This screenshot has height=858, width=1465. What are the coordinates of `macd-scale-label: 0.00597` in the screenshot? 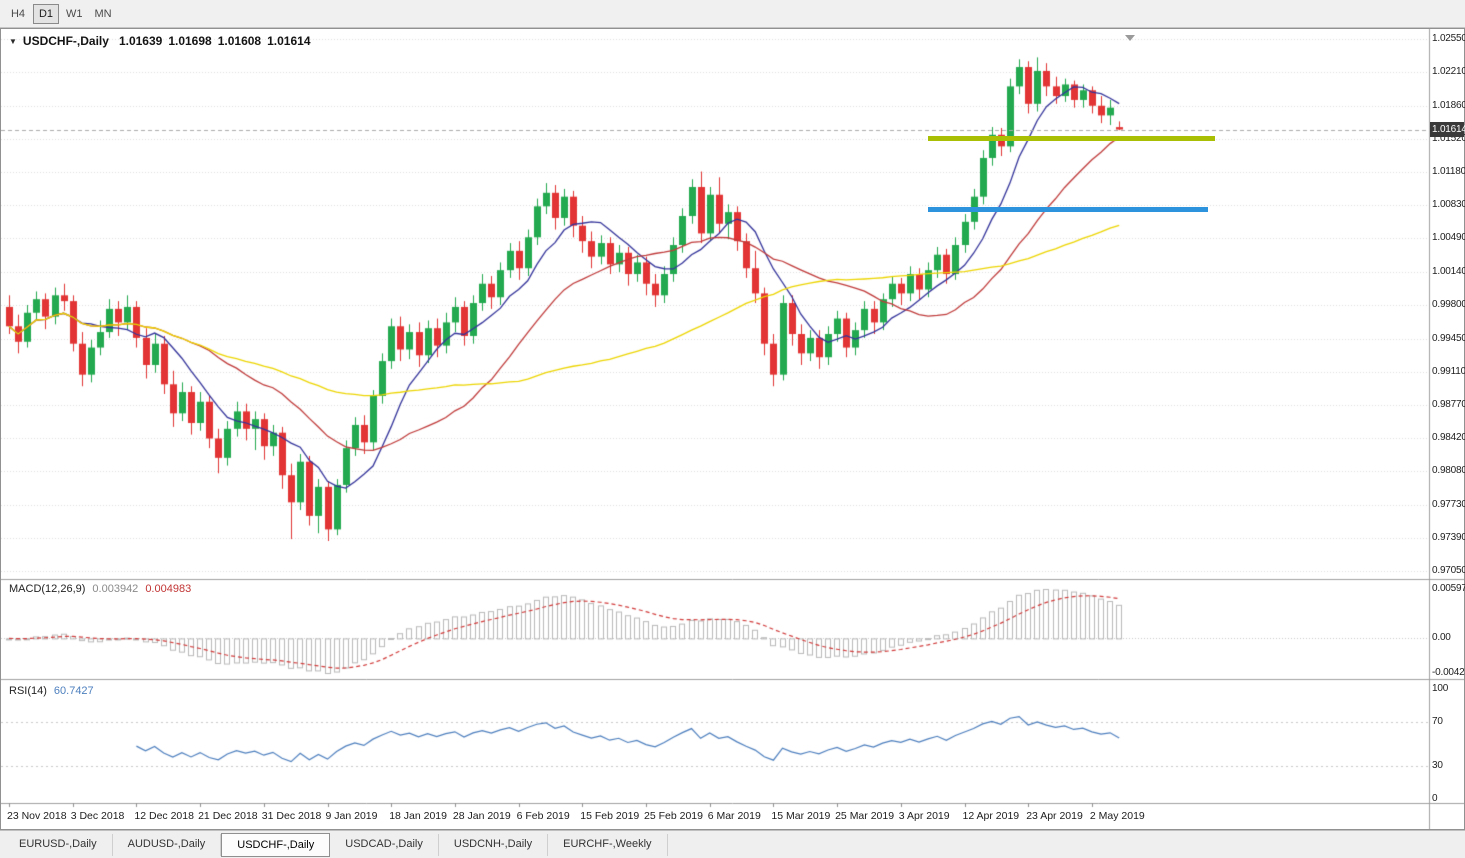 It's located at (1448, 588).